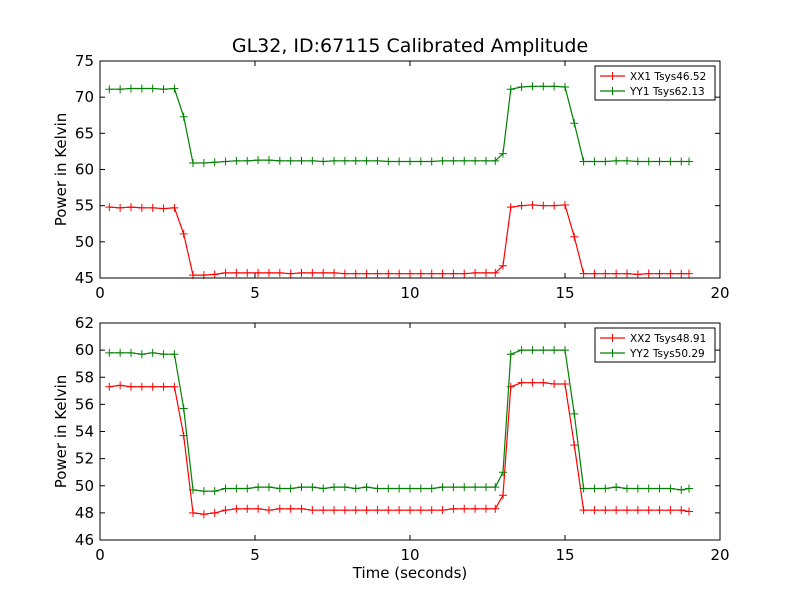 Image resolution: width=800 pixels, height=600 pixels. Describe the element at coordinates (84, 323) in the screenshot. I see `y-tick-label: 62` at that location.